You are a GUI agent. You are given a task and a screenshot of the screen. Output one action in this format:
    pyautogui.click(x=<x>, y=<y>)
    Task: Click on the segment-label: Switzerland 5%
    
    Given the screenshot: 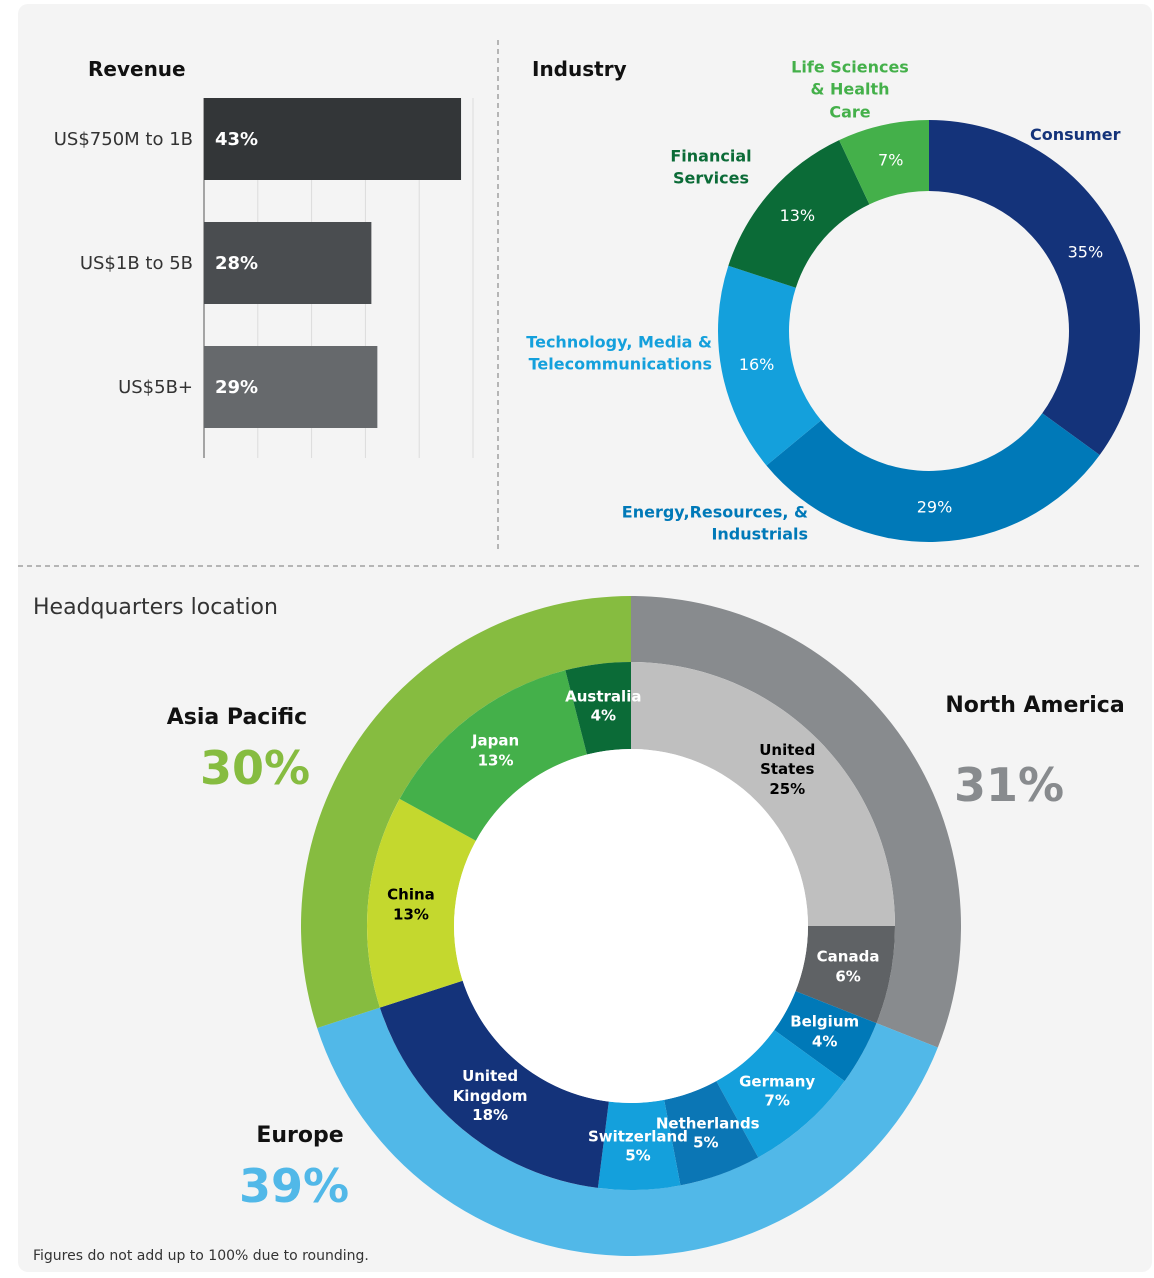 What is the action you would take?
    pyautogui.click(x=638, y=1146)
    